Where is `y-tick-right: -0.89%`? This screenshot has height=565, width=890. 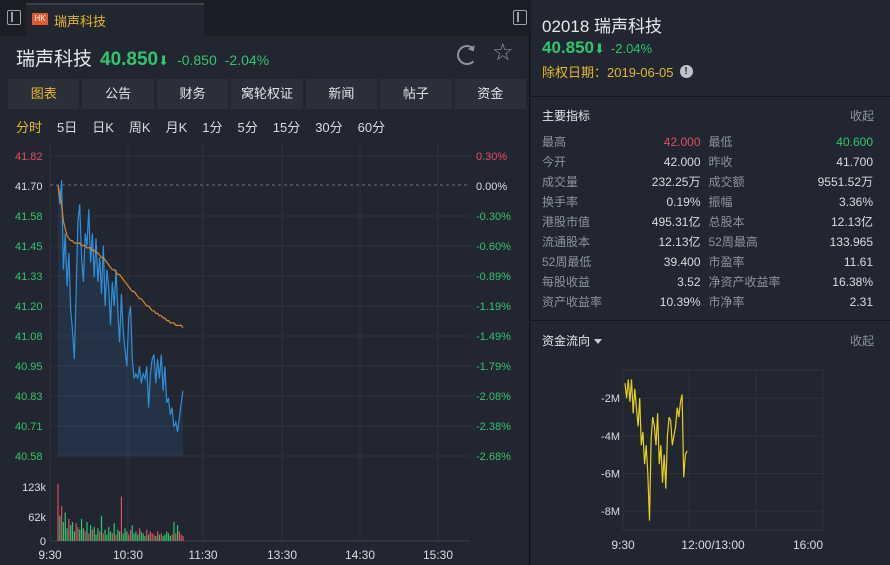 y-tick-right: -0.89% is located at coordinates (493, 277).